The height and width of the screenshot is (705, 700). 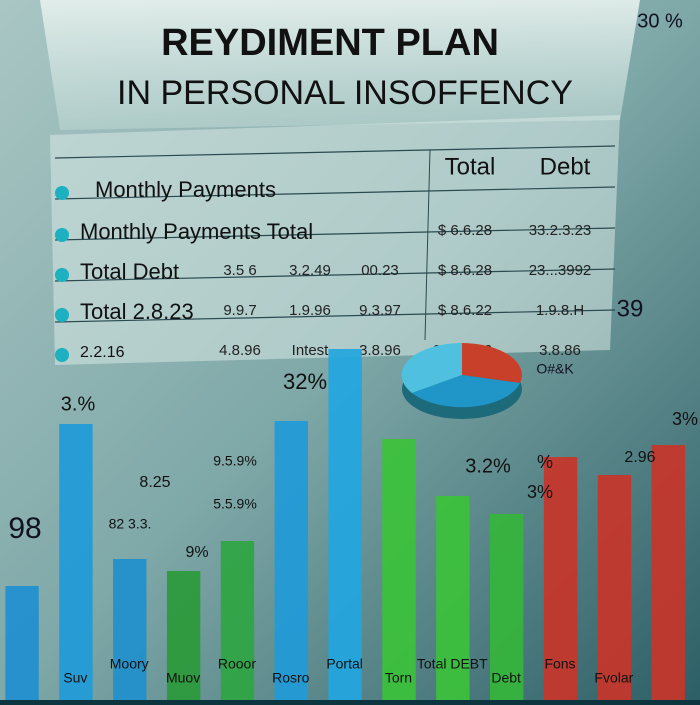 I want to click on x-tick-label: Moory, so click(x=129, y=664).